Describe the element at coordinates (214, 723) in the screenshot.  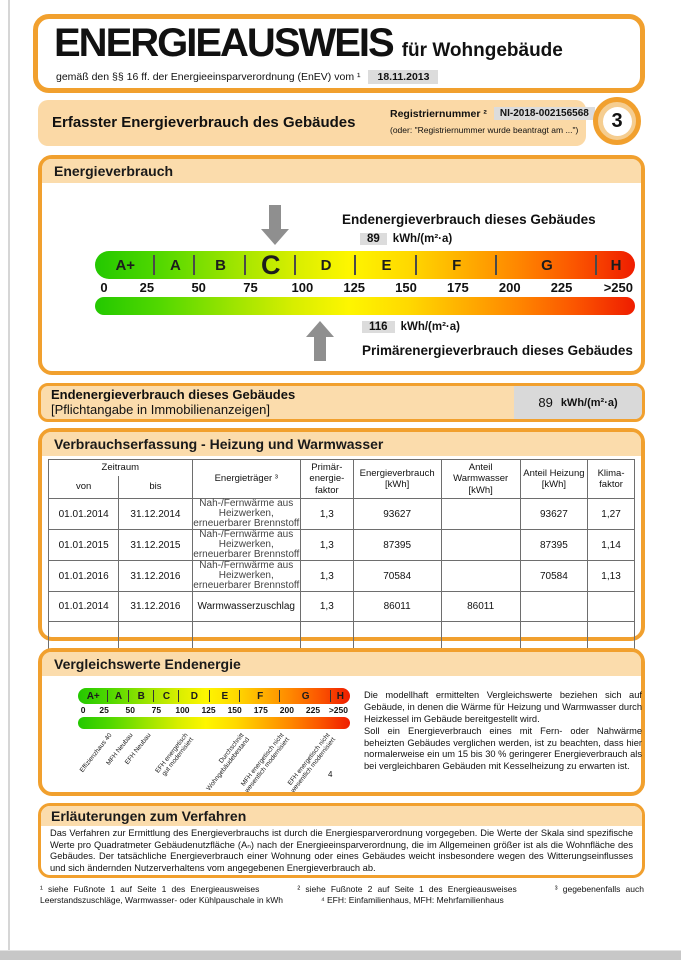
I see `comparison-gradient-band` at that location.